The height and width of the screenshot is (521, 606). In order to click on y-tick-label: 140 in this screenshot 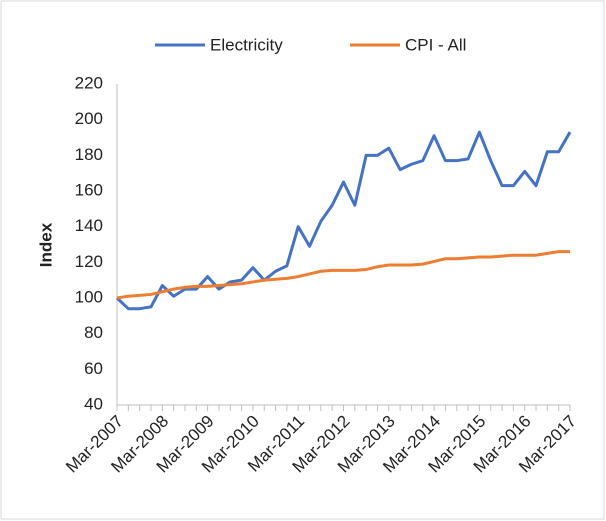, I will do `click(89, 225)`.